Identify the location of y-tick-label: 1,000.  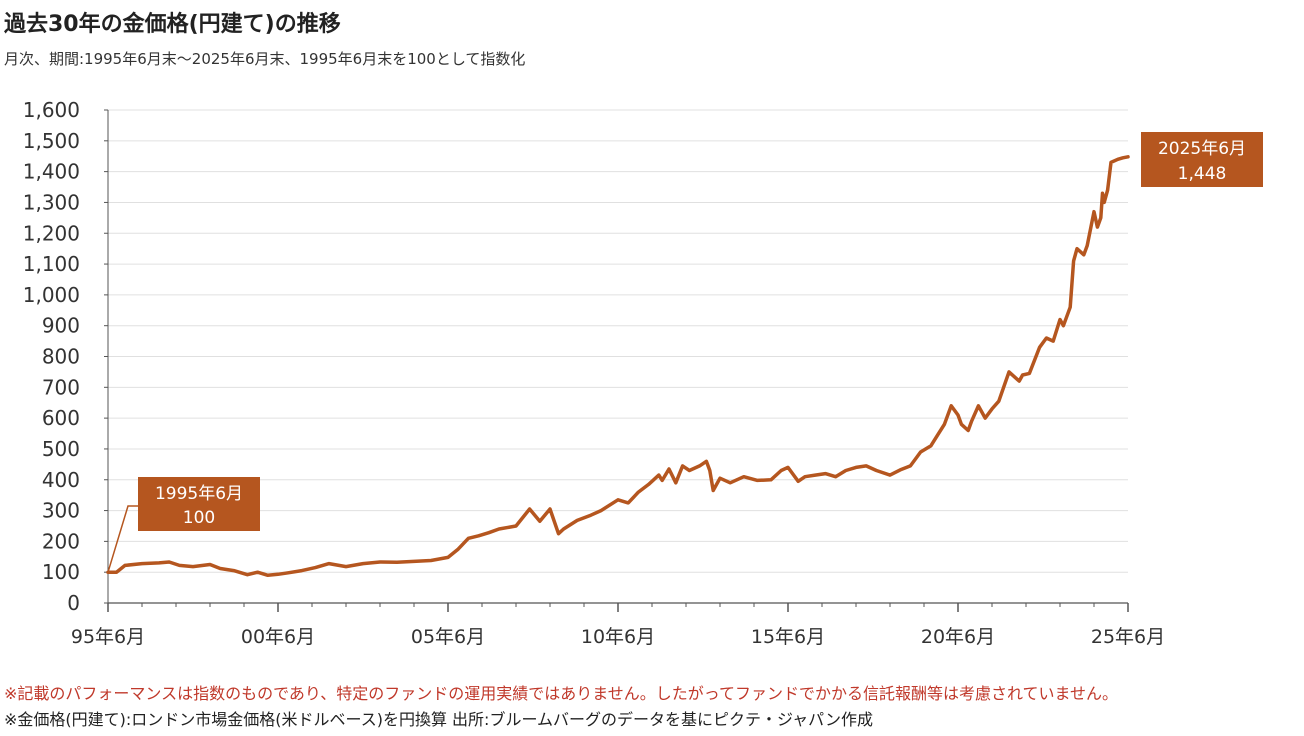
(51, 295).